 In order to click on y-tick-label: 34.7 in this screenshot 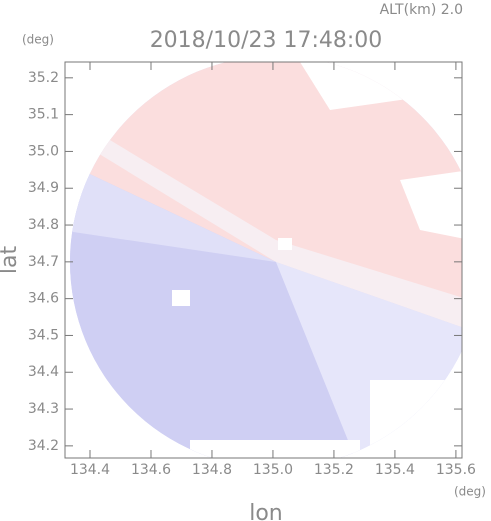, I will do `click(43, 262)`.